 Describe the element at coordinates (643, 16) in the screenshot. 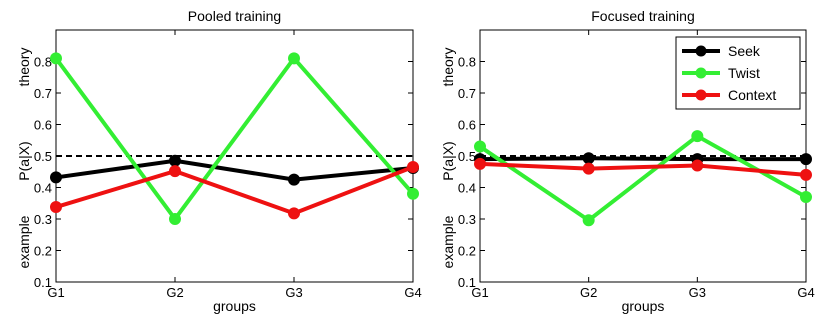

I see `chart-title: Focused training` at that location.